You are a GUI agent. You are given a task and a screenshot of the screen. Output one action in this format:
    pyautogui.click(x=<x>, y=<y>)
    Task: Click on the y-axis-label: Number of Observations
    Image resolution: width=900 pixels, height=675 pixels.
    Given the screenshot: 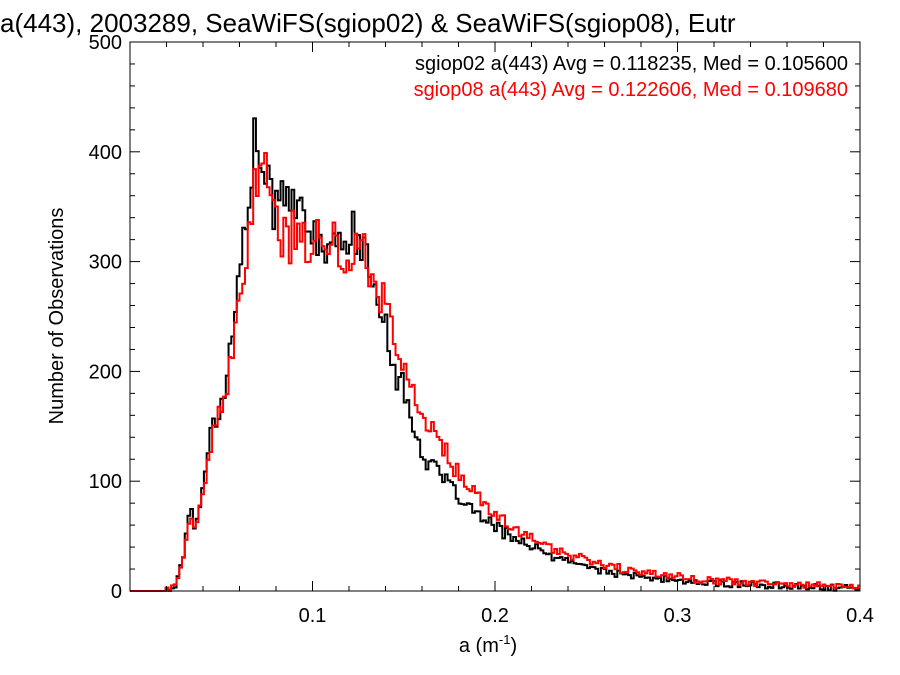 What is the action you would take?
    pyautogui.click(x=57, y=316)
    